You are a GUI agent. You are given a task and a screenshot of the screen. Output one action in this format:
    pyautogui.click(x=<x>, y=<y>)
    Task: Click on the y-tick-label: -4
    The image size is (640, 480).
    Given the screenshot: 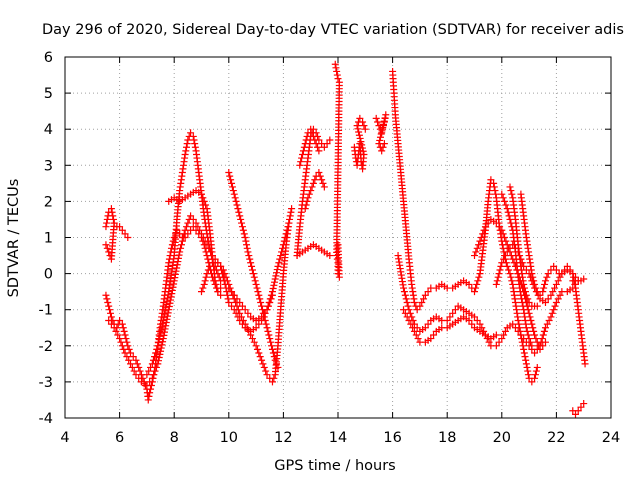 What is the action you would take?
    pyautogui.click(x=46, y=419)
    